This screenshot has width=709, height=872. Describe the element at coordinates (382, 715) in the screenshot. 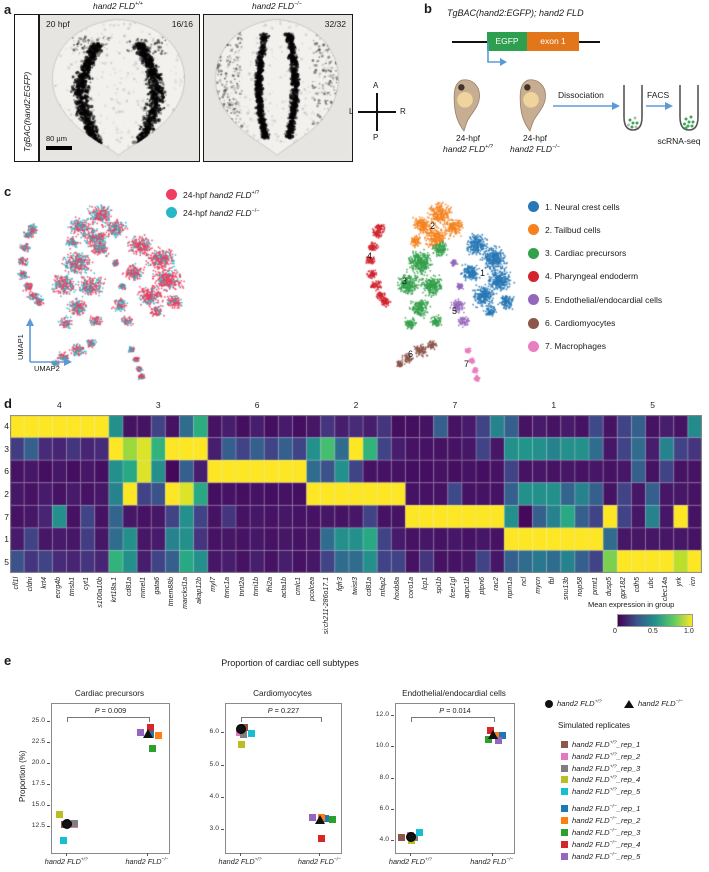

I see `y-tick-label: 12.0` at that location.